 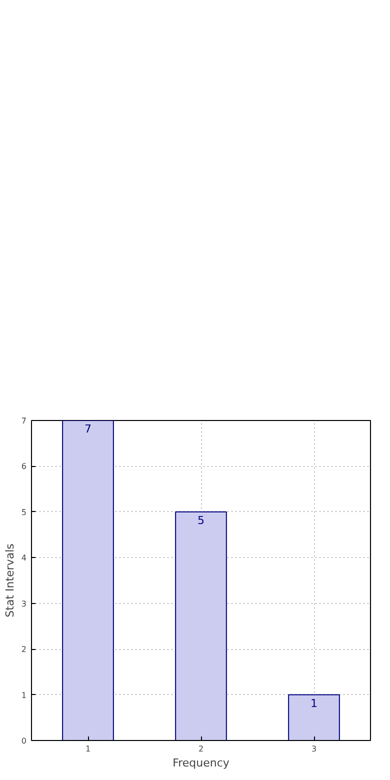 I want to click on x-tick-label: 1, so click(x=88, y=749).